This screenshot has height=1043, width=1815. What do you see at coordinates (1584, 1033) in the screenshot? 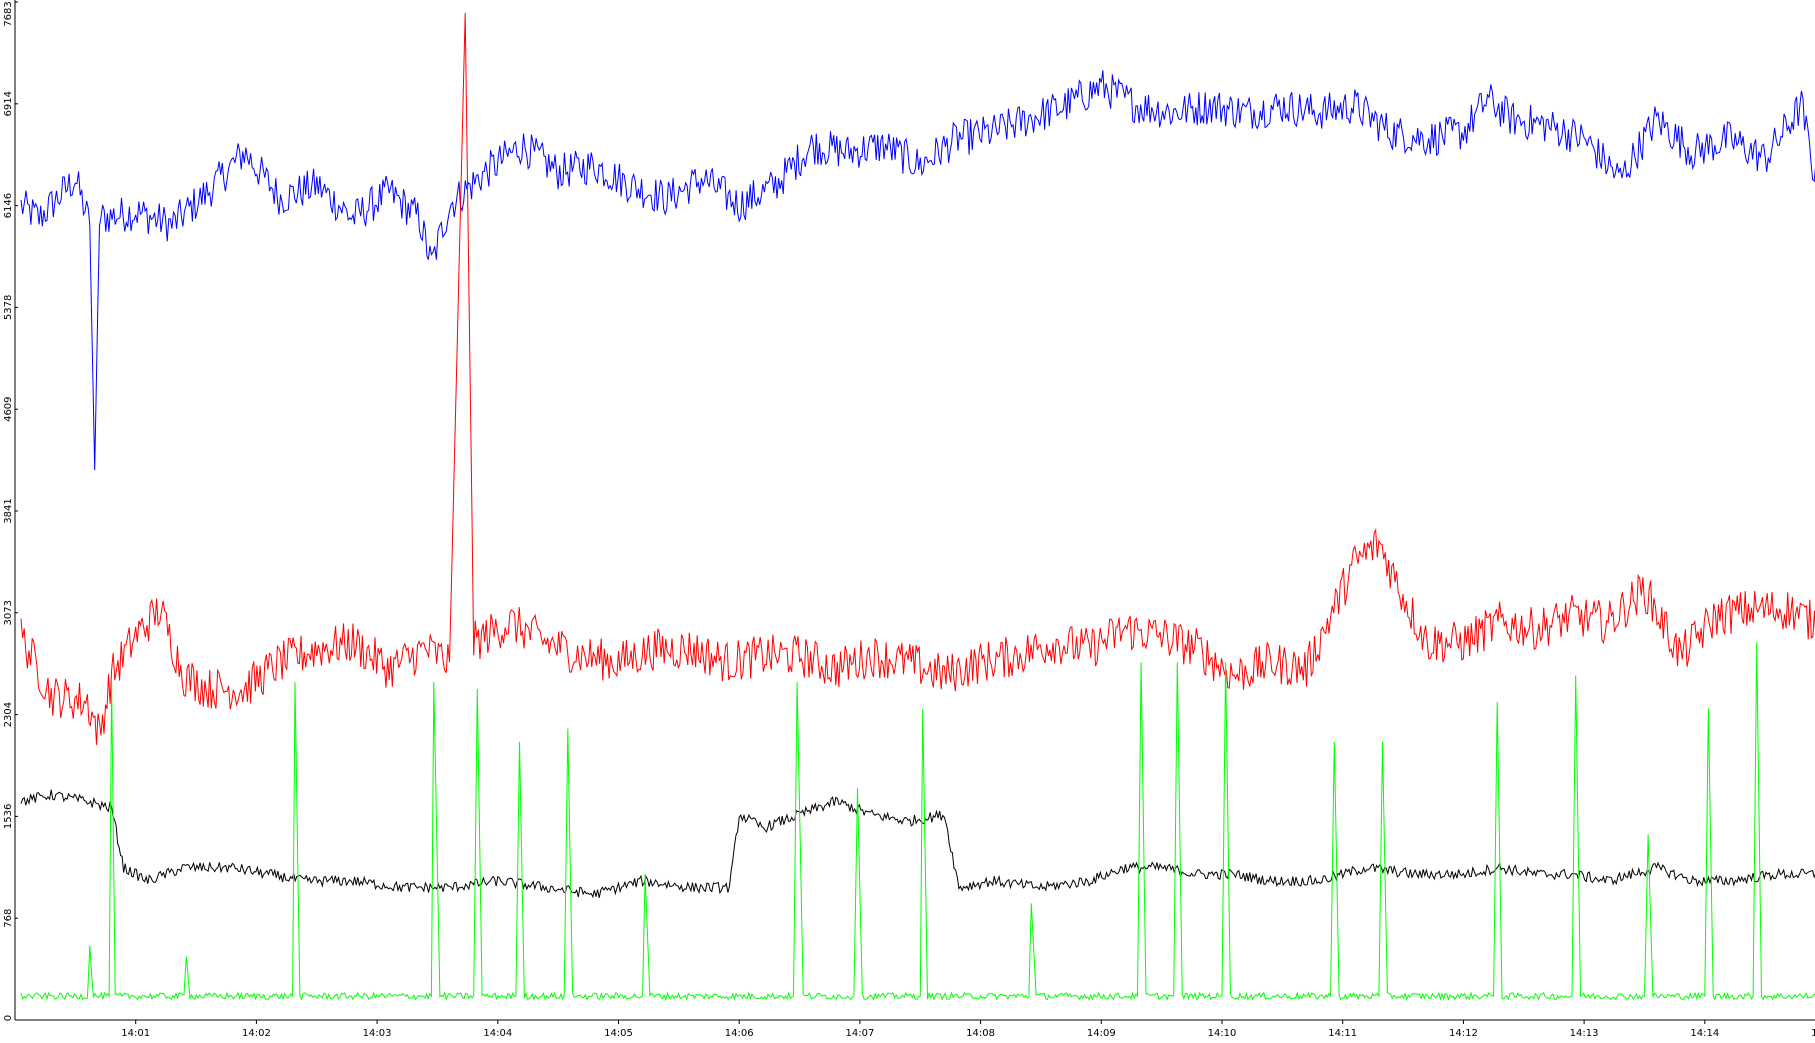
I see `x-tick-label: 14:13` at bounding box center [1584, 1033].